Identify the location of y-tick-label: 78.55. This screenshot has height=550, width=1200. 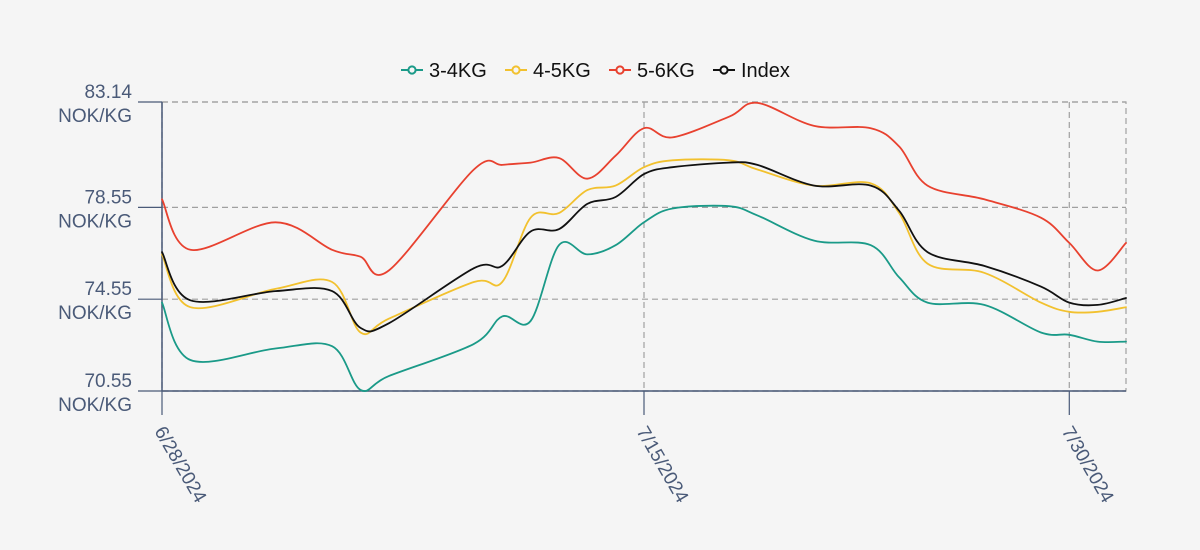
(108, 197).